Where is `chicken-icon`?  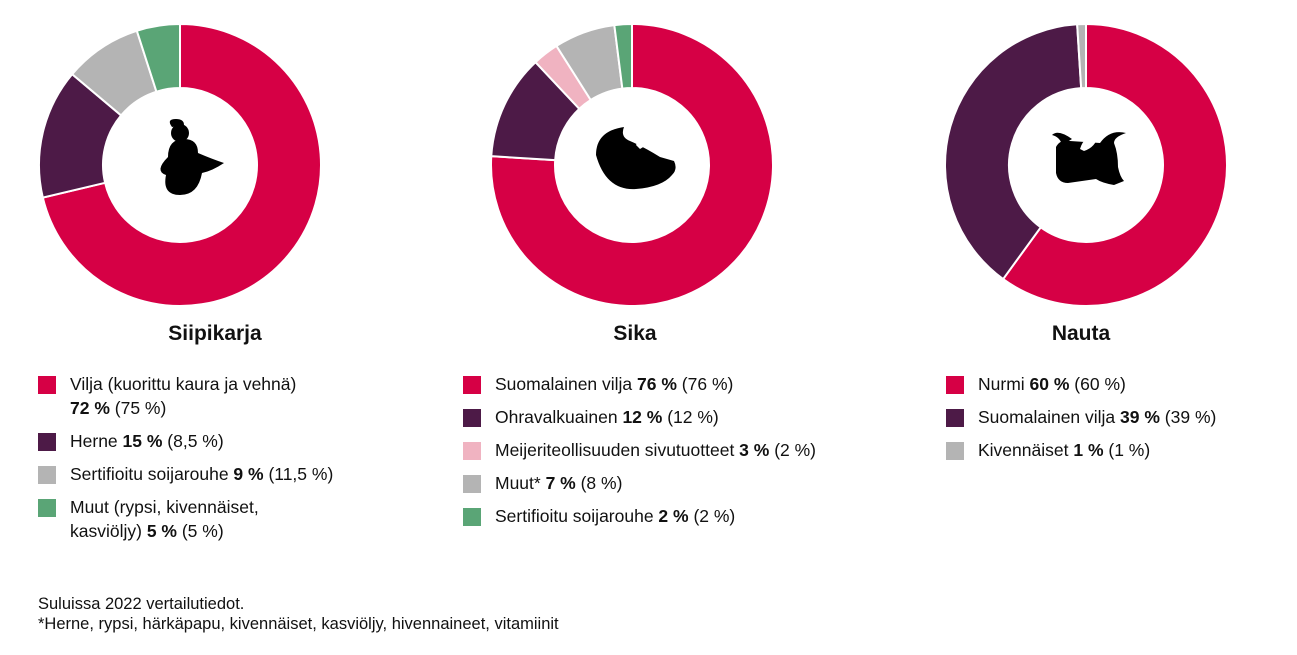 chicken-icon is located at coordinates (192, 157).